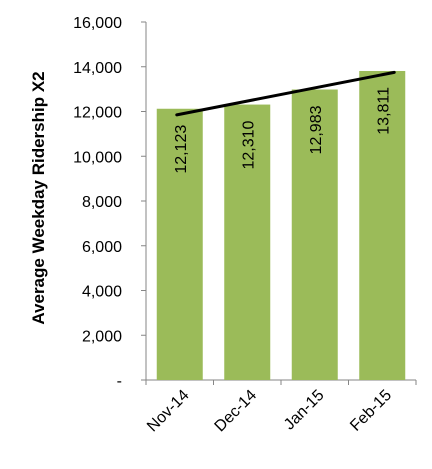 The image size is (432, 469). Describe the element at coordinates (97, 113) in the screenshot. I see `y-tick-label: 12,000` at that location.